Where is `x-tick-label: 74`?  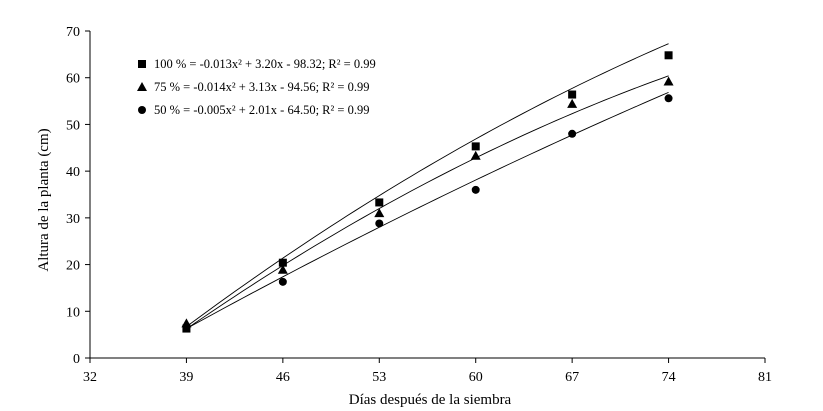 x-tick-label: 74 is located at coordinates (669, 377).